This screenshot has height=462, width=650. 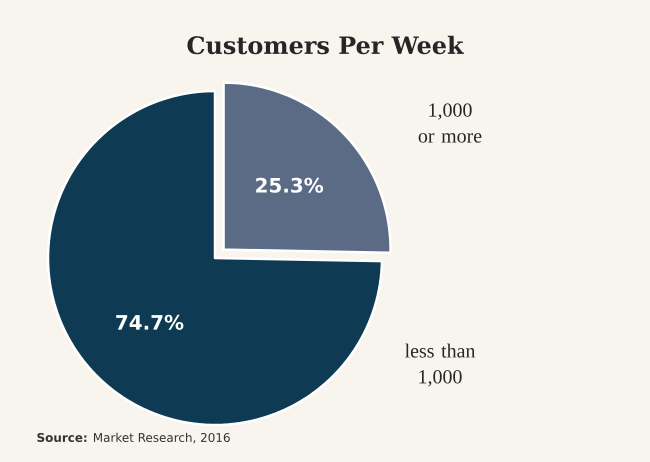 I want to click on data-label: 74.7%, so click(x=150, y=322).